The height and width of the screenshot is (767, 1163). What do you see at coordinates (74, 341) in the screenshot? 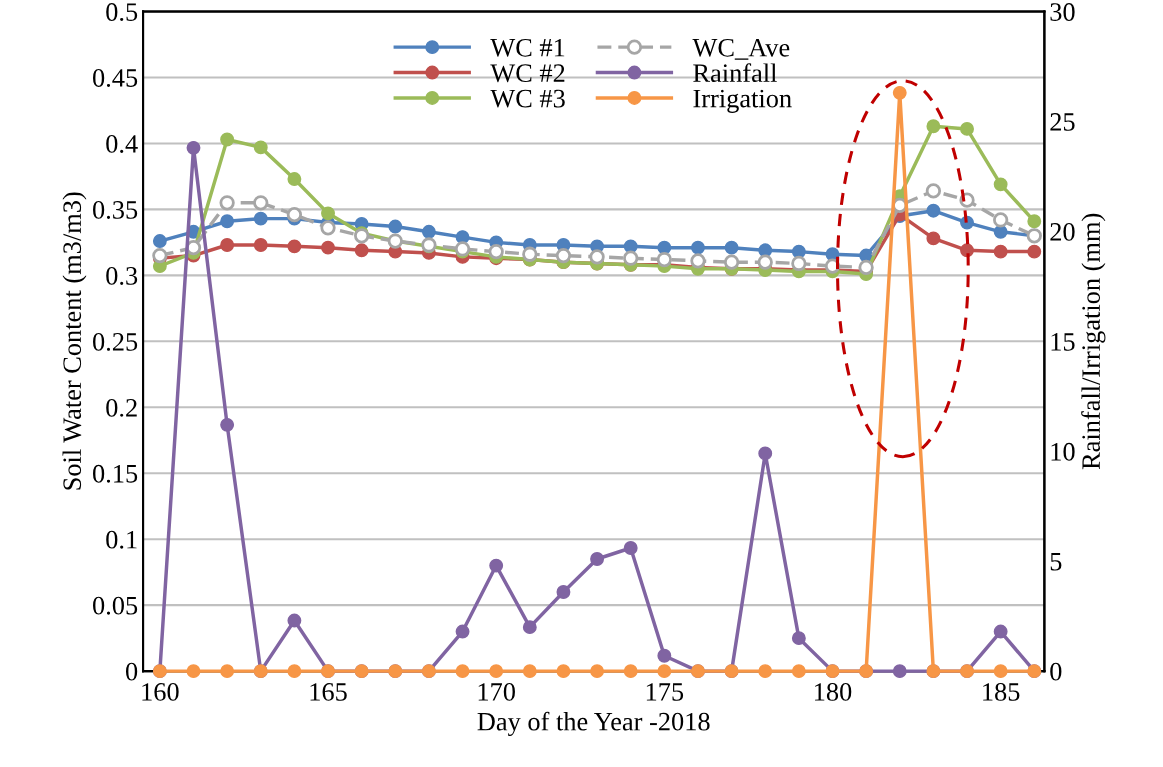
I see `y-axis-title: Soil Water Content (m3/m3)` at bounding box center [74, 341].